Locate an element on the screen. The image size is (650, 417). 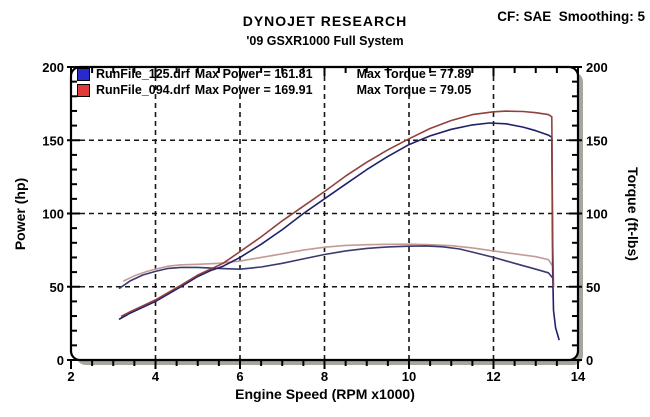
run125-max-torque: Max Torque = 77.89 is located at coordinates (414, 74).